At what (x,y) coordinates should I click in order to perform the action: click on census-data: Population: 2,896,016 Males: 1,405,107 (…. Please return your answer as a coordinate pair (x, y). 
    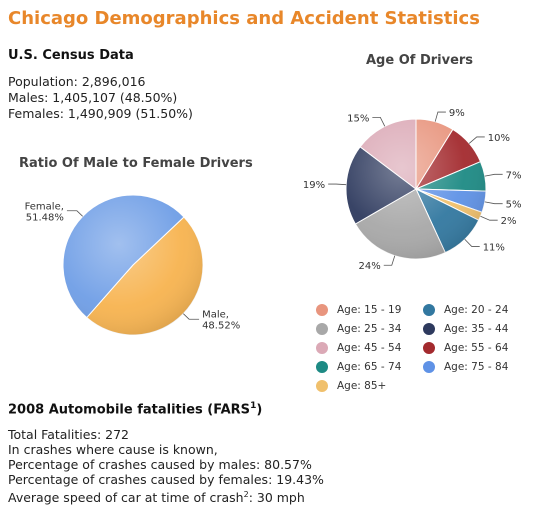
    Looking at the image, I should click on (100, 98).